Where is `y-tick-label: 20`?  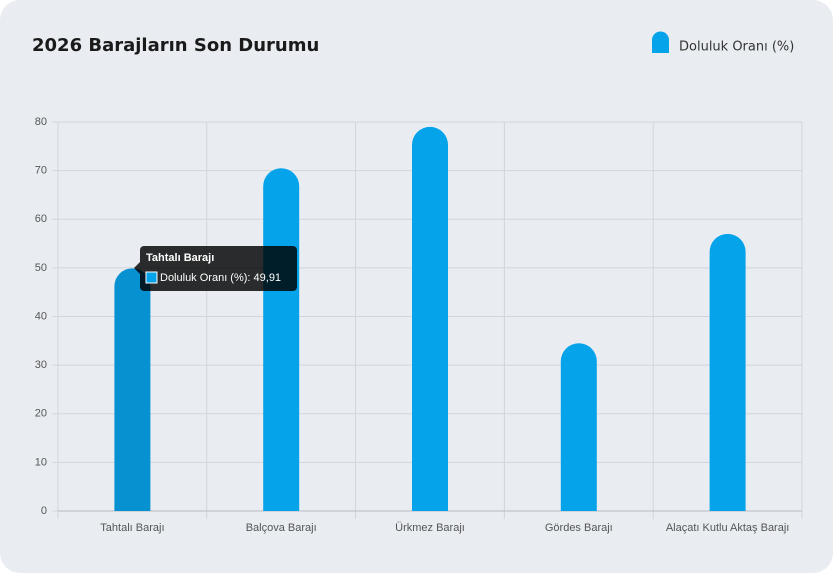 y-tick-label: 20 is located at coordinates (41, 414).